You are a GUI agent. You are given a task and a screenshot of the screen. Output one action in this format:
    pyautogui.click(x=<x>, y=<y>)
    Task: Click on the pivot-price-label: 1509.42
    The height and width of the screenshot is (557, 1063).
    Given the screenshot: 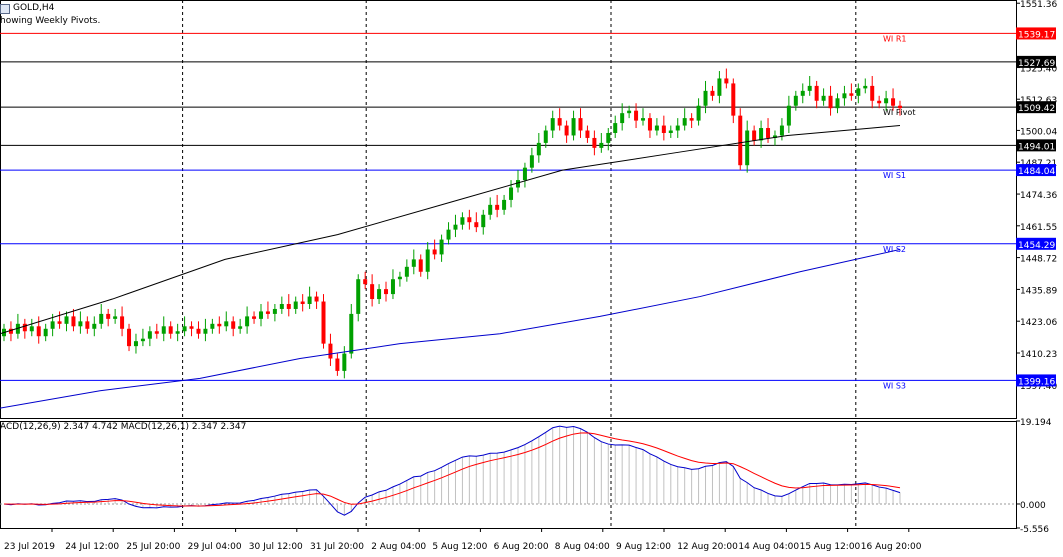 What is the action you would take?
    pyautogui.click(x=1036, y=109)
    